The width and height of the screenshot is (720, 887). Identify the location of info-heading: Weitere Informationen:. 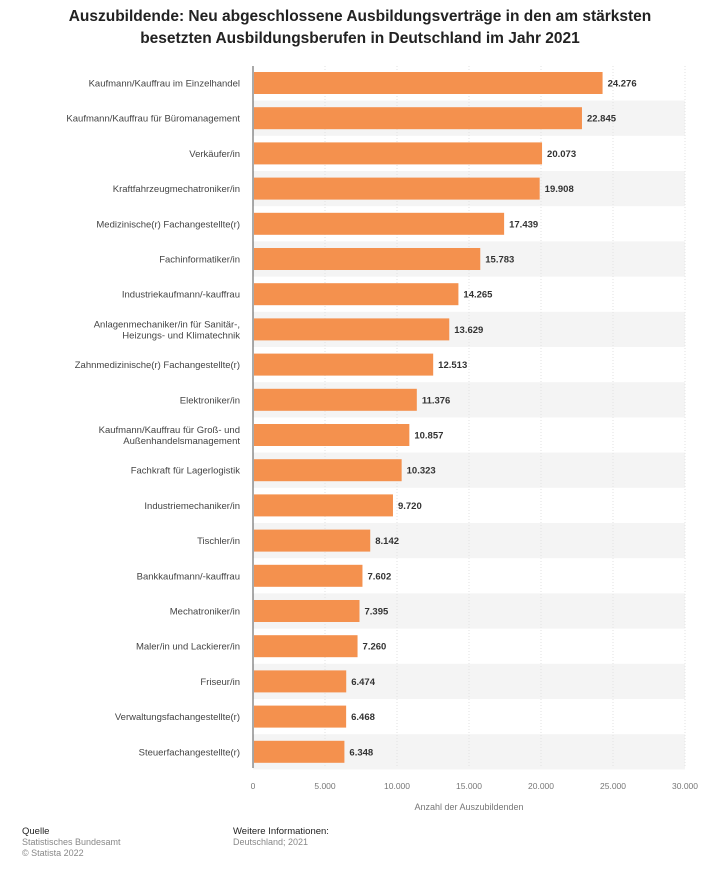
(281, 831).